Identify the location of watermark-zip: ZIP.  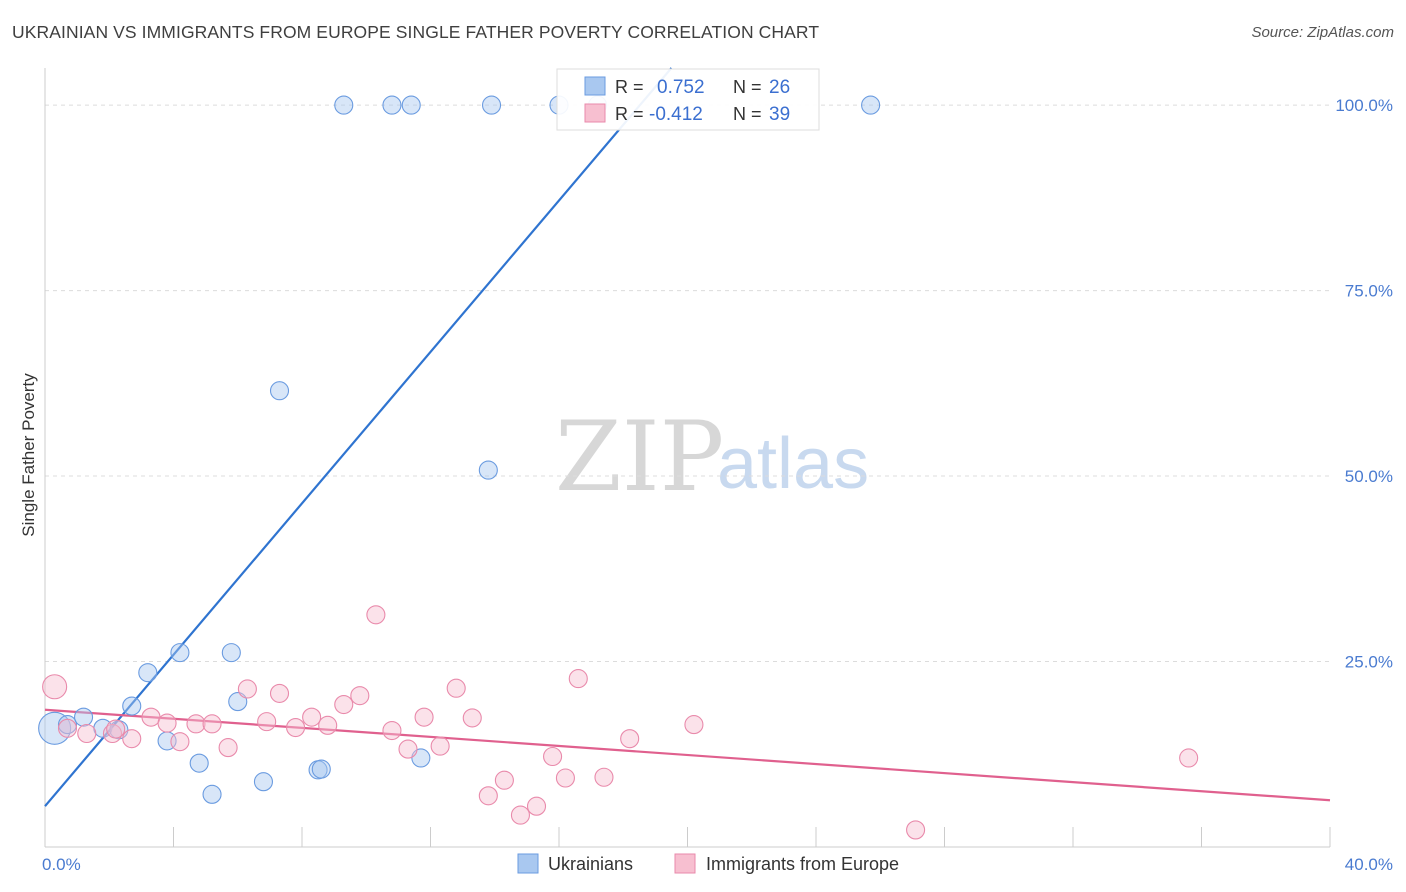
(639, 457).